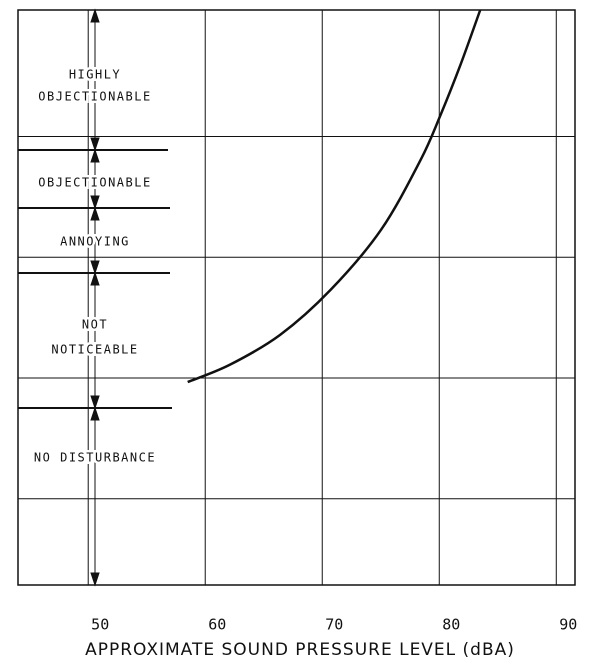  I want to click on zone-label: NOTICEABLE, so click(94, 350).